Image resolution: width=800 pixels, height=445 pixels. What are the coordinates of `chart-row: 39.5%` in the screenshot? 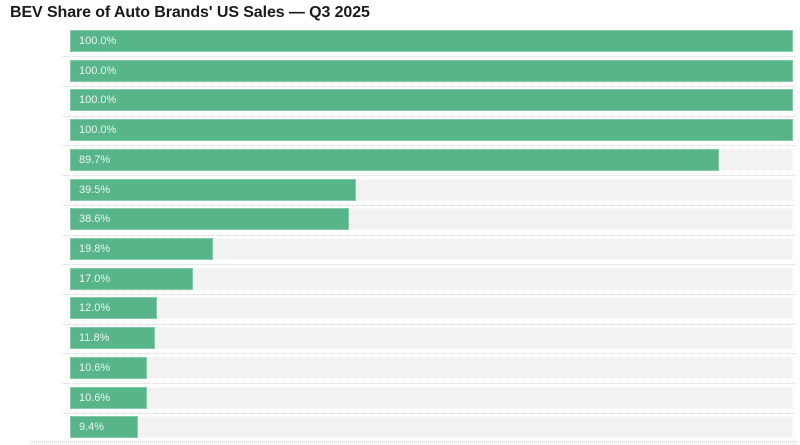 It's located at (428, 193).